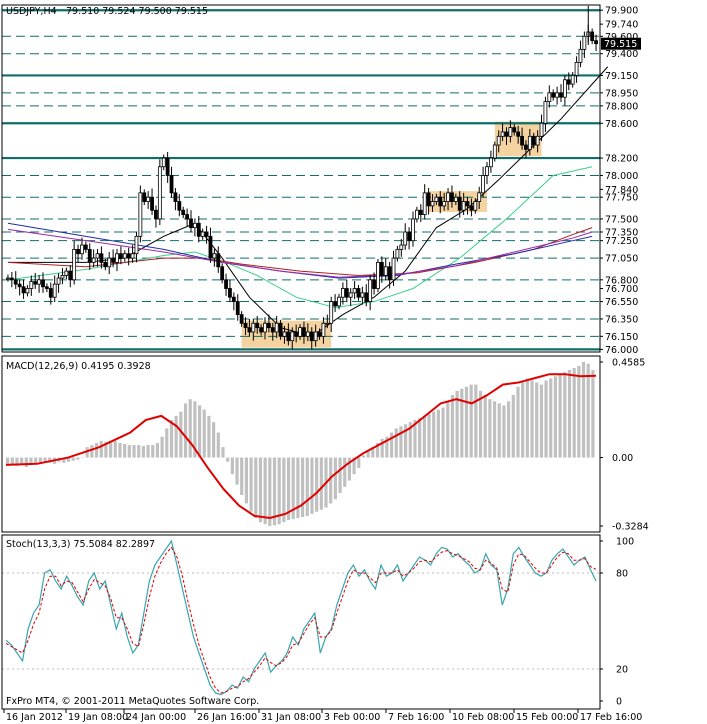  What do you see at coordinates (547, 717) in the screenshot?
I see `x-tick-label: 15 Feb 00:00` at bounding box center [547, 717].